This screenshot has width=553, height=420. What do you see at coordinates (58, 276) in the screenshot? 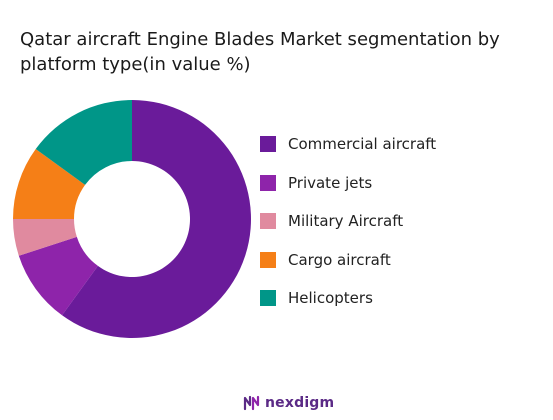
I see `donut-slice-private-jets` at bounding box center [58, 276].